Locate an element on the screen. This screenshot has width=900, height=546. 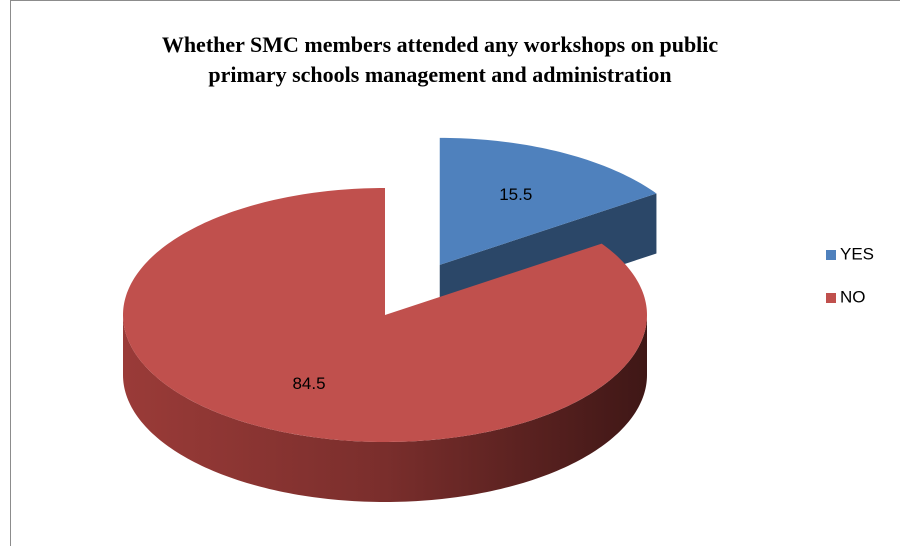
legend: YES NO is located at coordinates (850, 275).